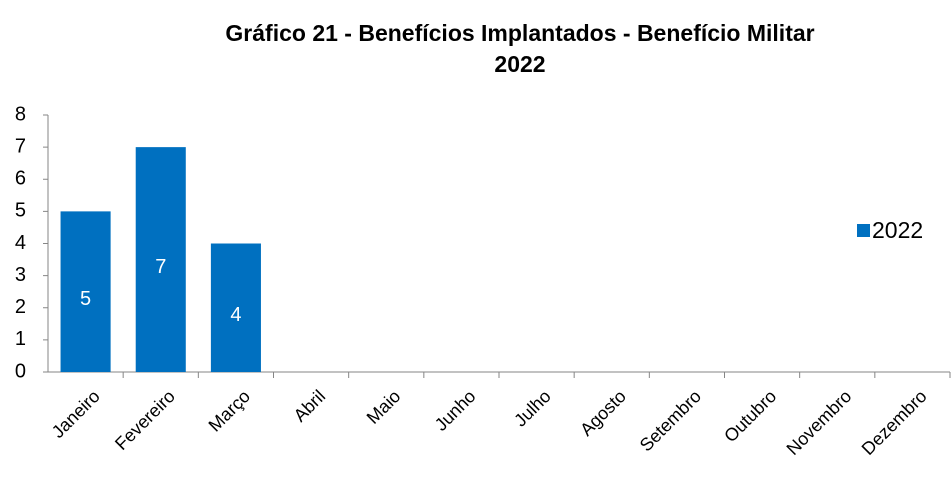 This screenshot has width=951, height=485. I want to click on y-tick-label: 1, so click(20, 339).